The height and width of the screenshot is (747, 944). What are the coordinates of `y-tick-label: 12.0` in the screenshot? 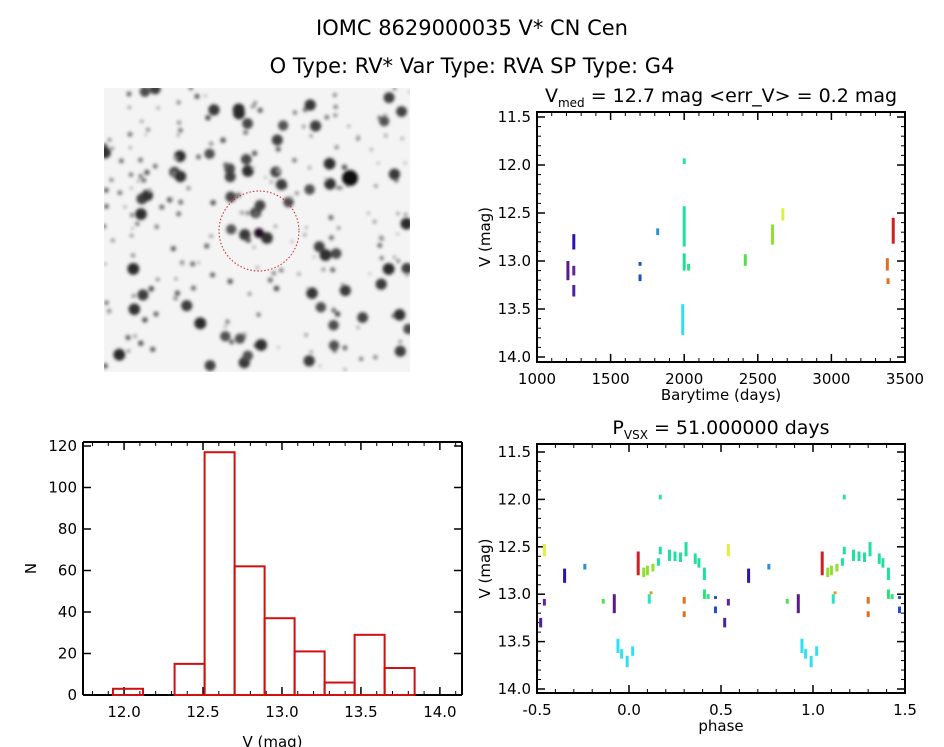 It's located at (514, 165).